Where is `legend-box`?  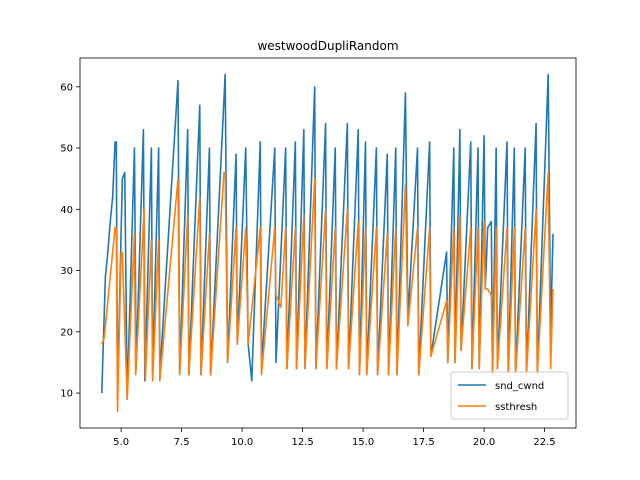 legend-box is located at coordinates (509, 395).